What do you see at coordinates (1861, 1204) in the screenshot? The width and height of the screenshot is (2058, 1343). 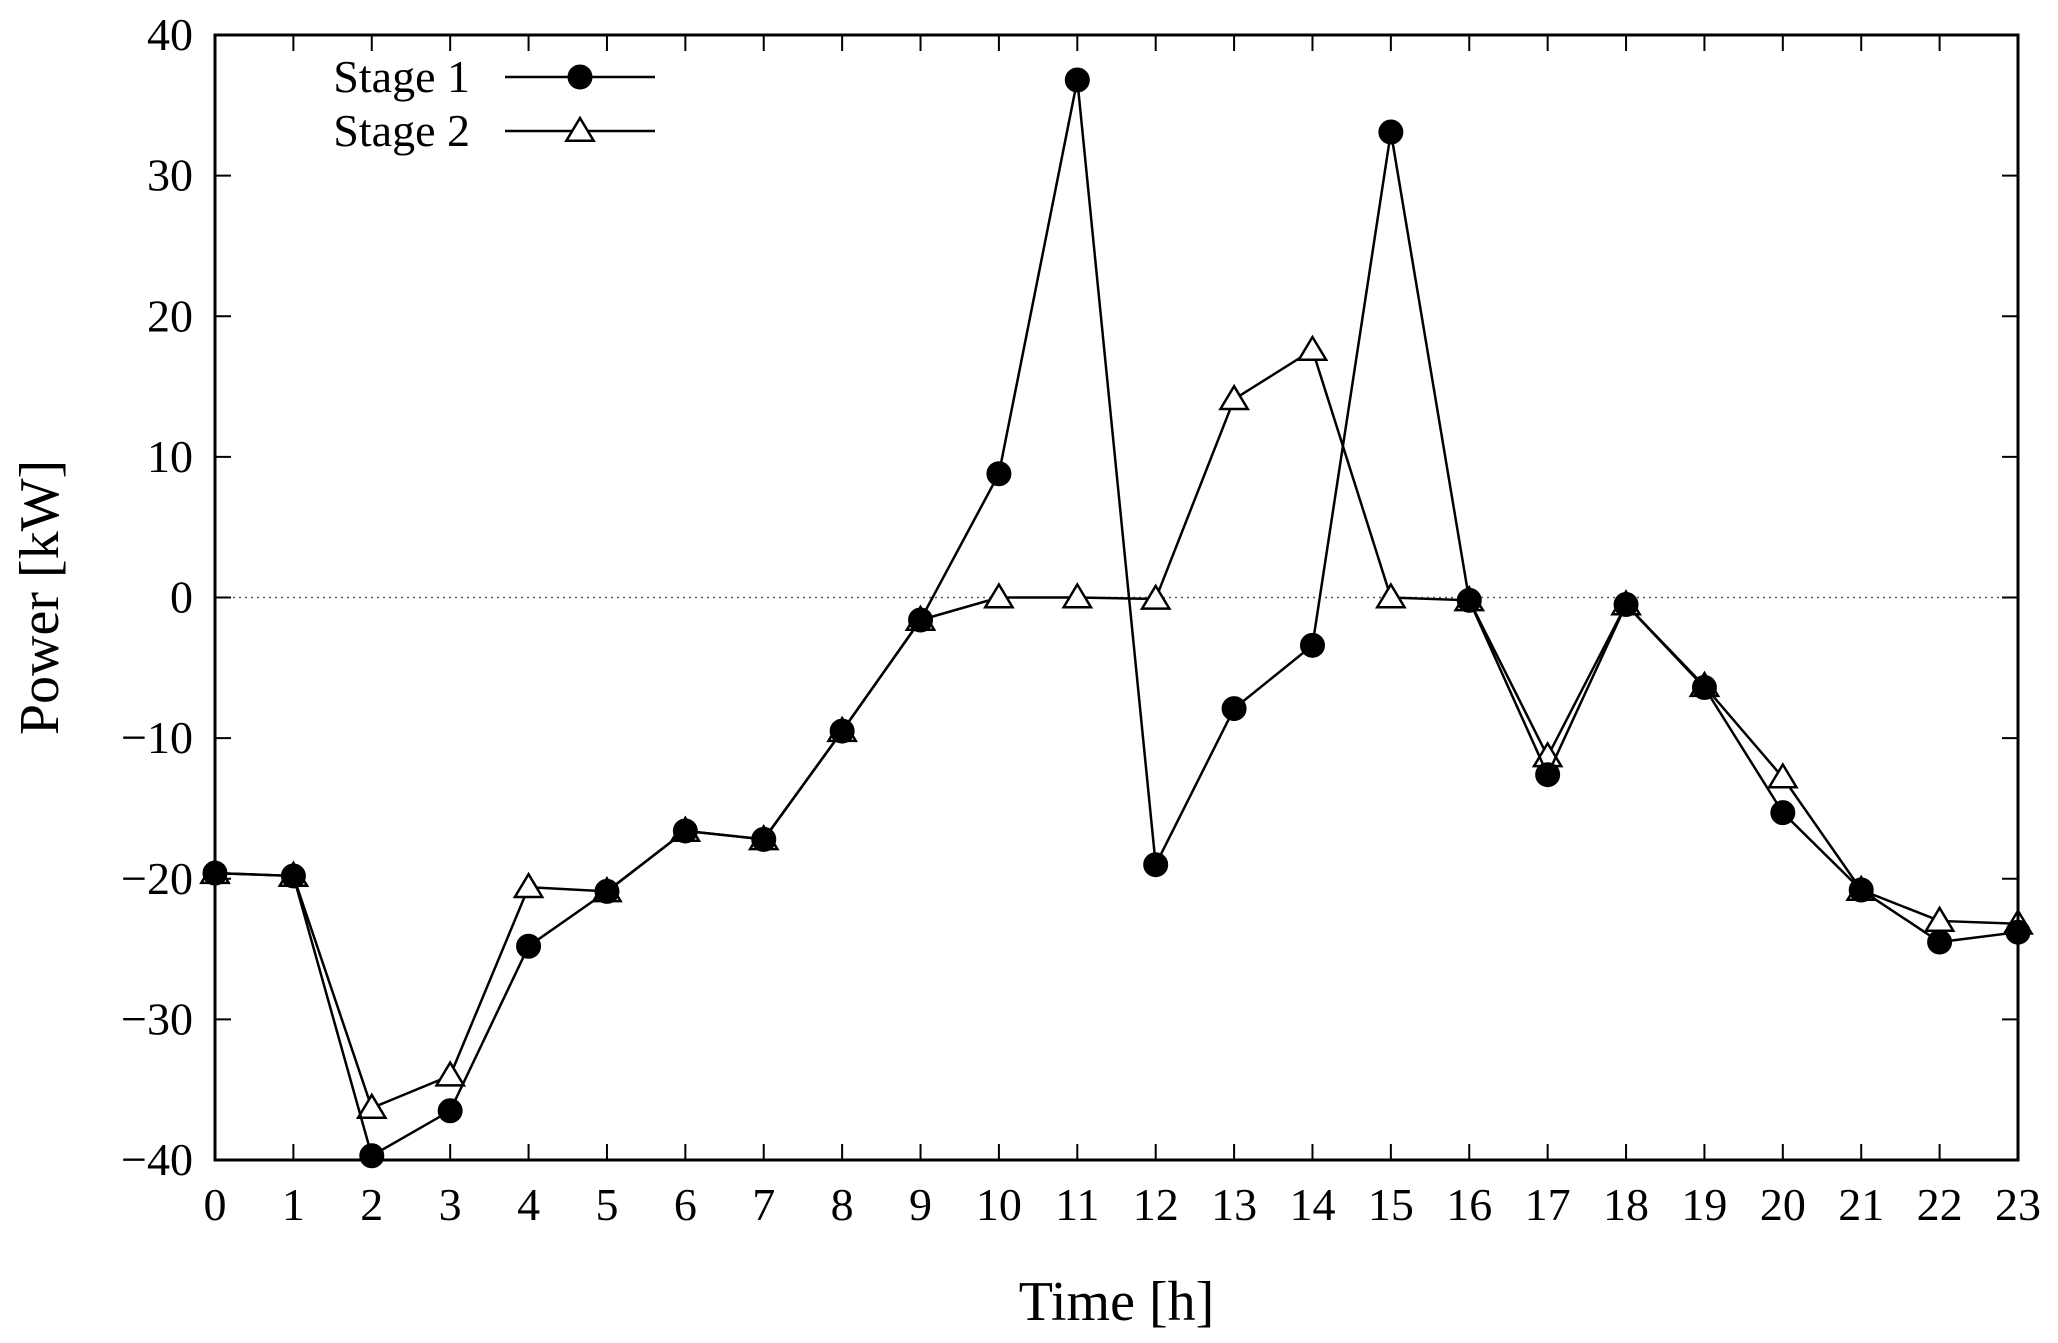 I see `x-tick-label: 21` at bounding box center [1861, 1204].